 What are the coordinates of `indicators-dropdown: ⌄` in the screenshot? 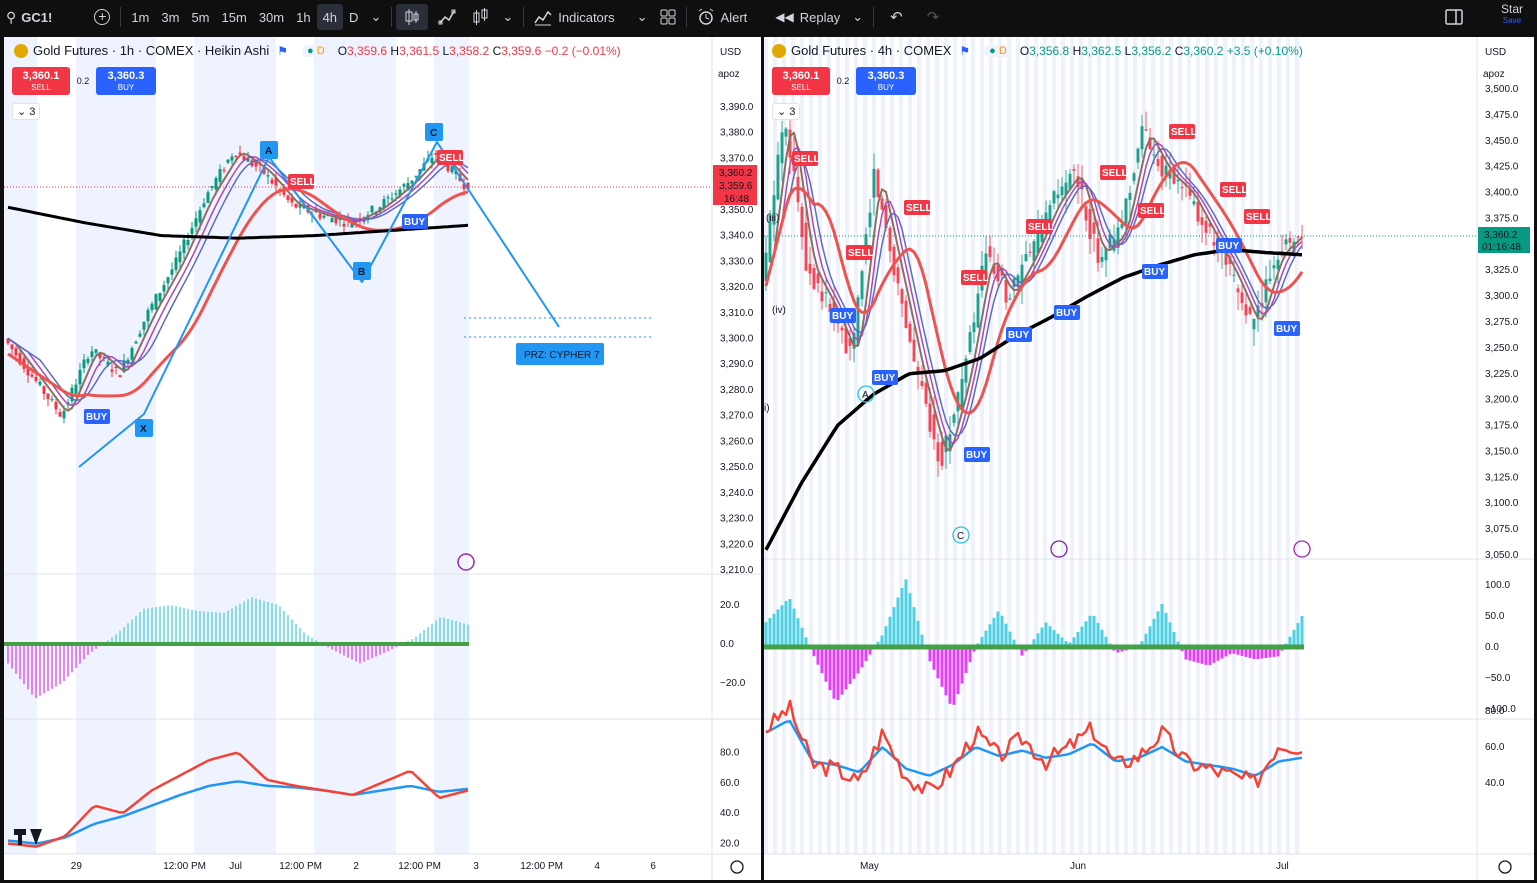 It's located at (642, 17).